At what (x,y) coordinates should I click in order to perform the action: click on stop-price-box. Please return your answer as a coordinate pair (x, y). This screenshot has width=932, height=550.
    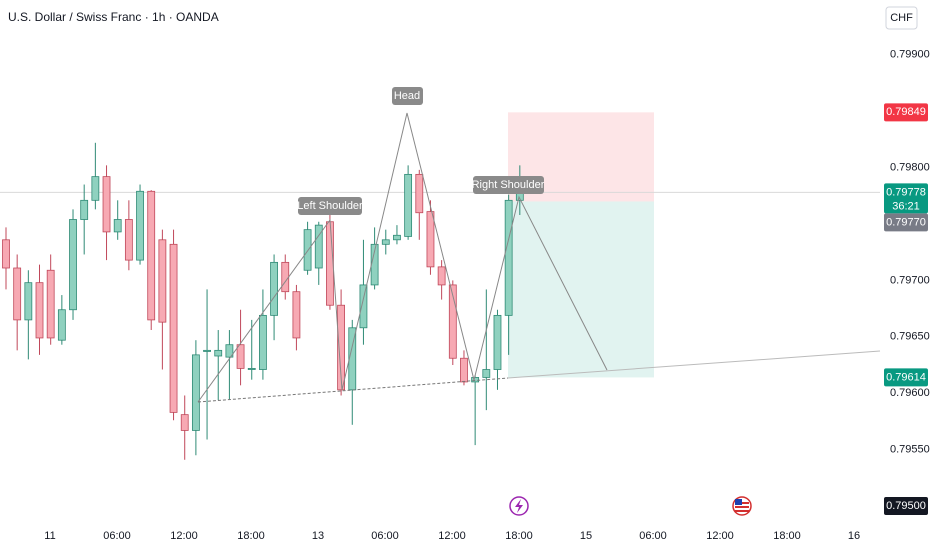
    Looking at the image, I should click on (906, 112).